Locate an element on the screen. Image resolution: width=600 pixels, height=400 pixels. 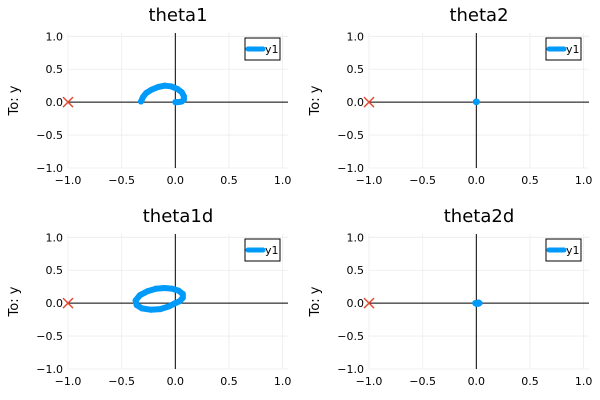
subplot-title: theta1 is located at coordinates (177, 15).